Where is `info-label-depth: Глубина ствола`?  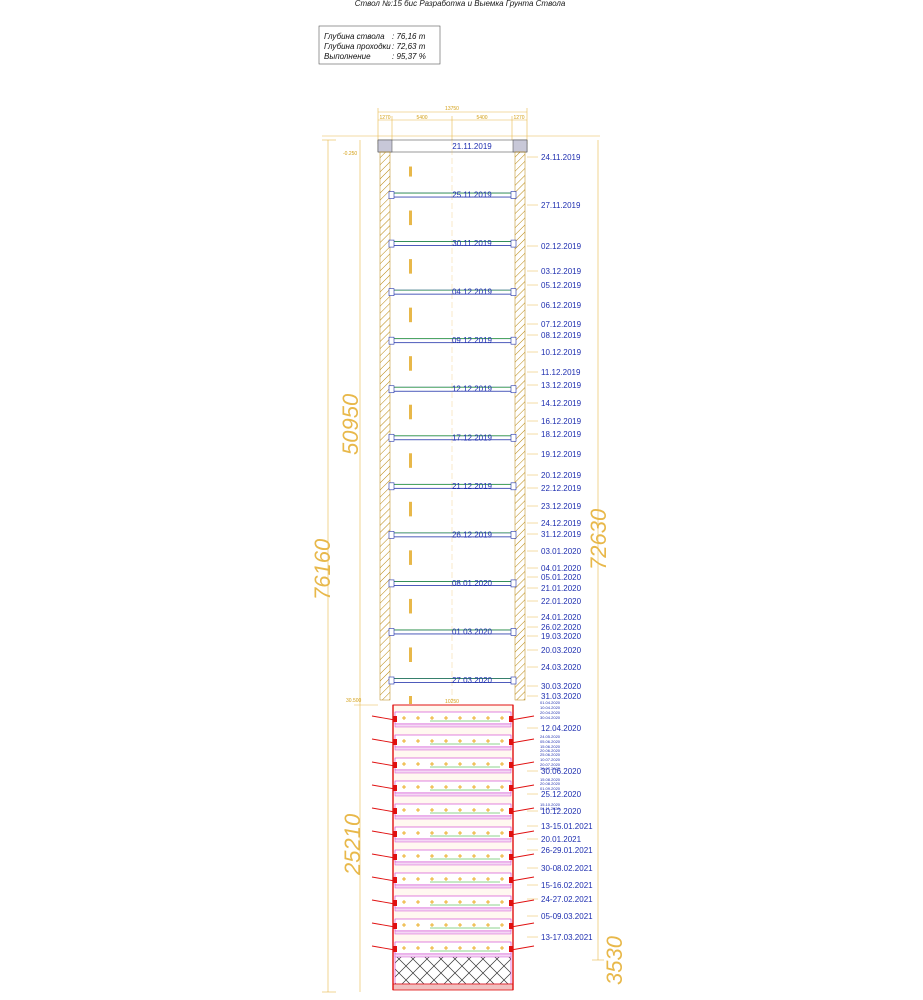
info-label-depth: Глубина ствола is located at coordinates (354, 36).